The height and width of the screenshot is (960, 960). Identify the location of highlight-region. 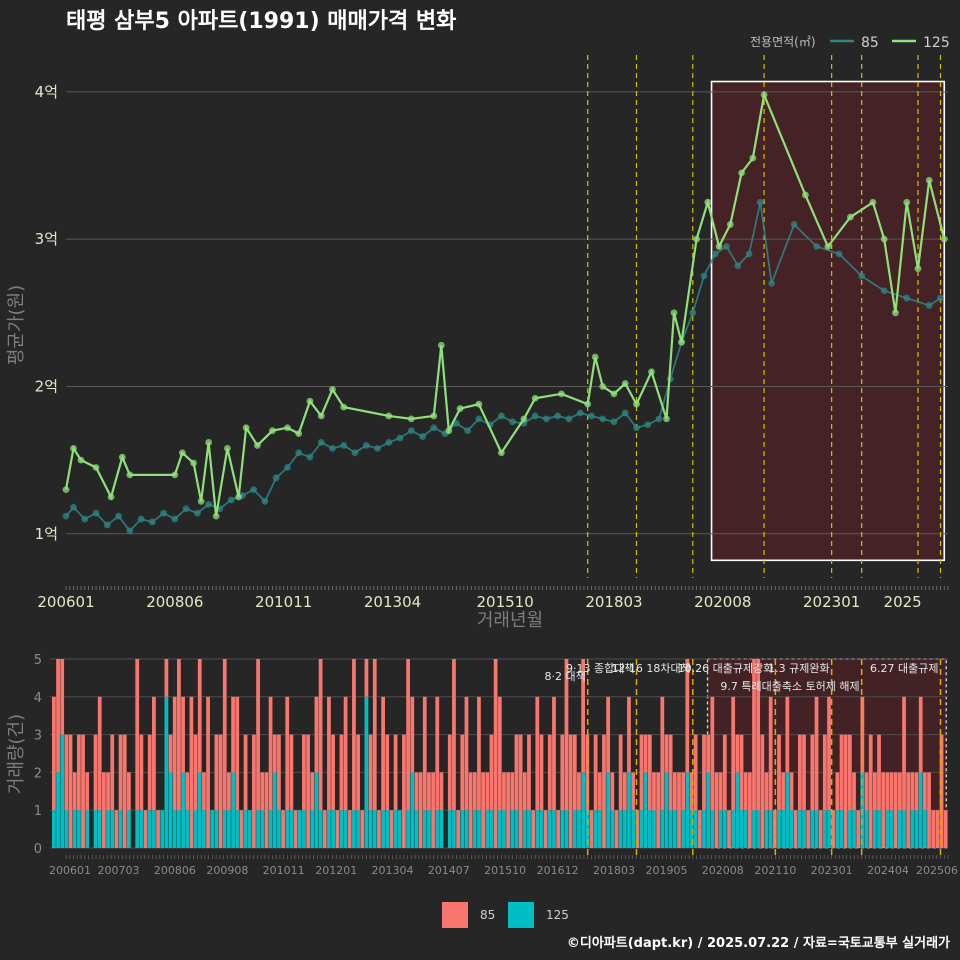
(828, 321).